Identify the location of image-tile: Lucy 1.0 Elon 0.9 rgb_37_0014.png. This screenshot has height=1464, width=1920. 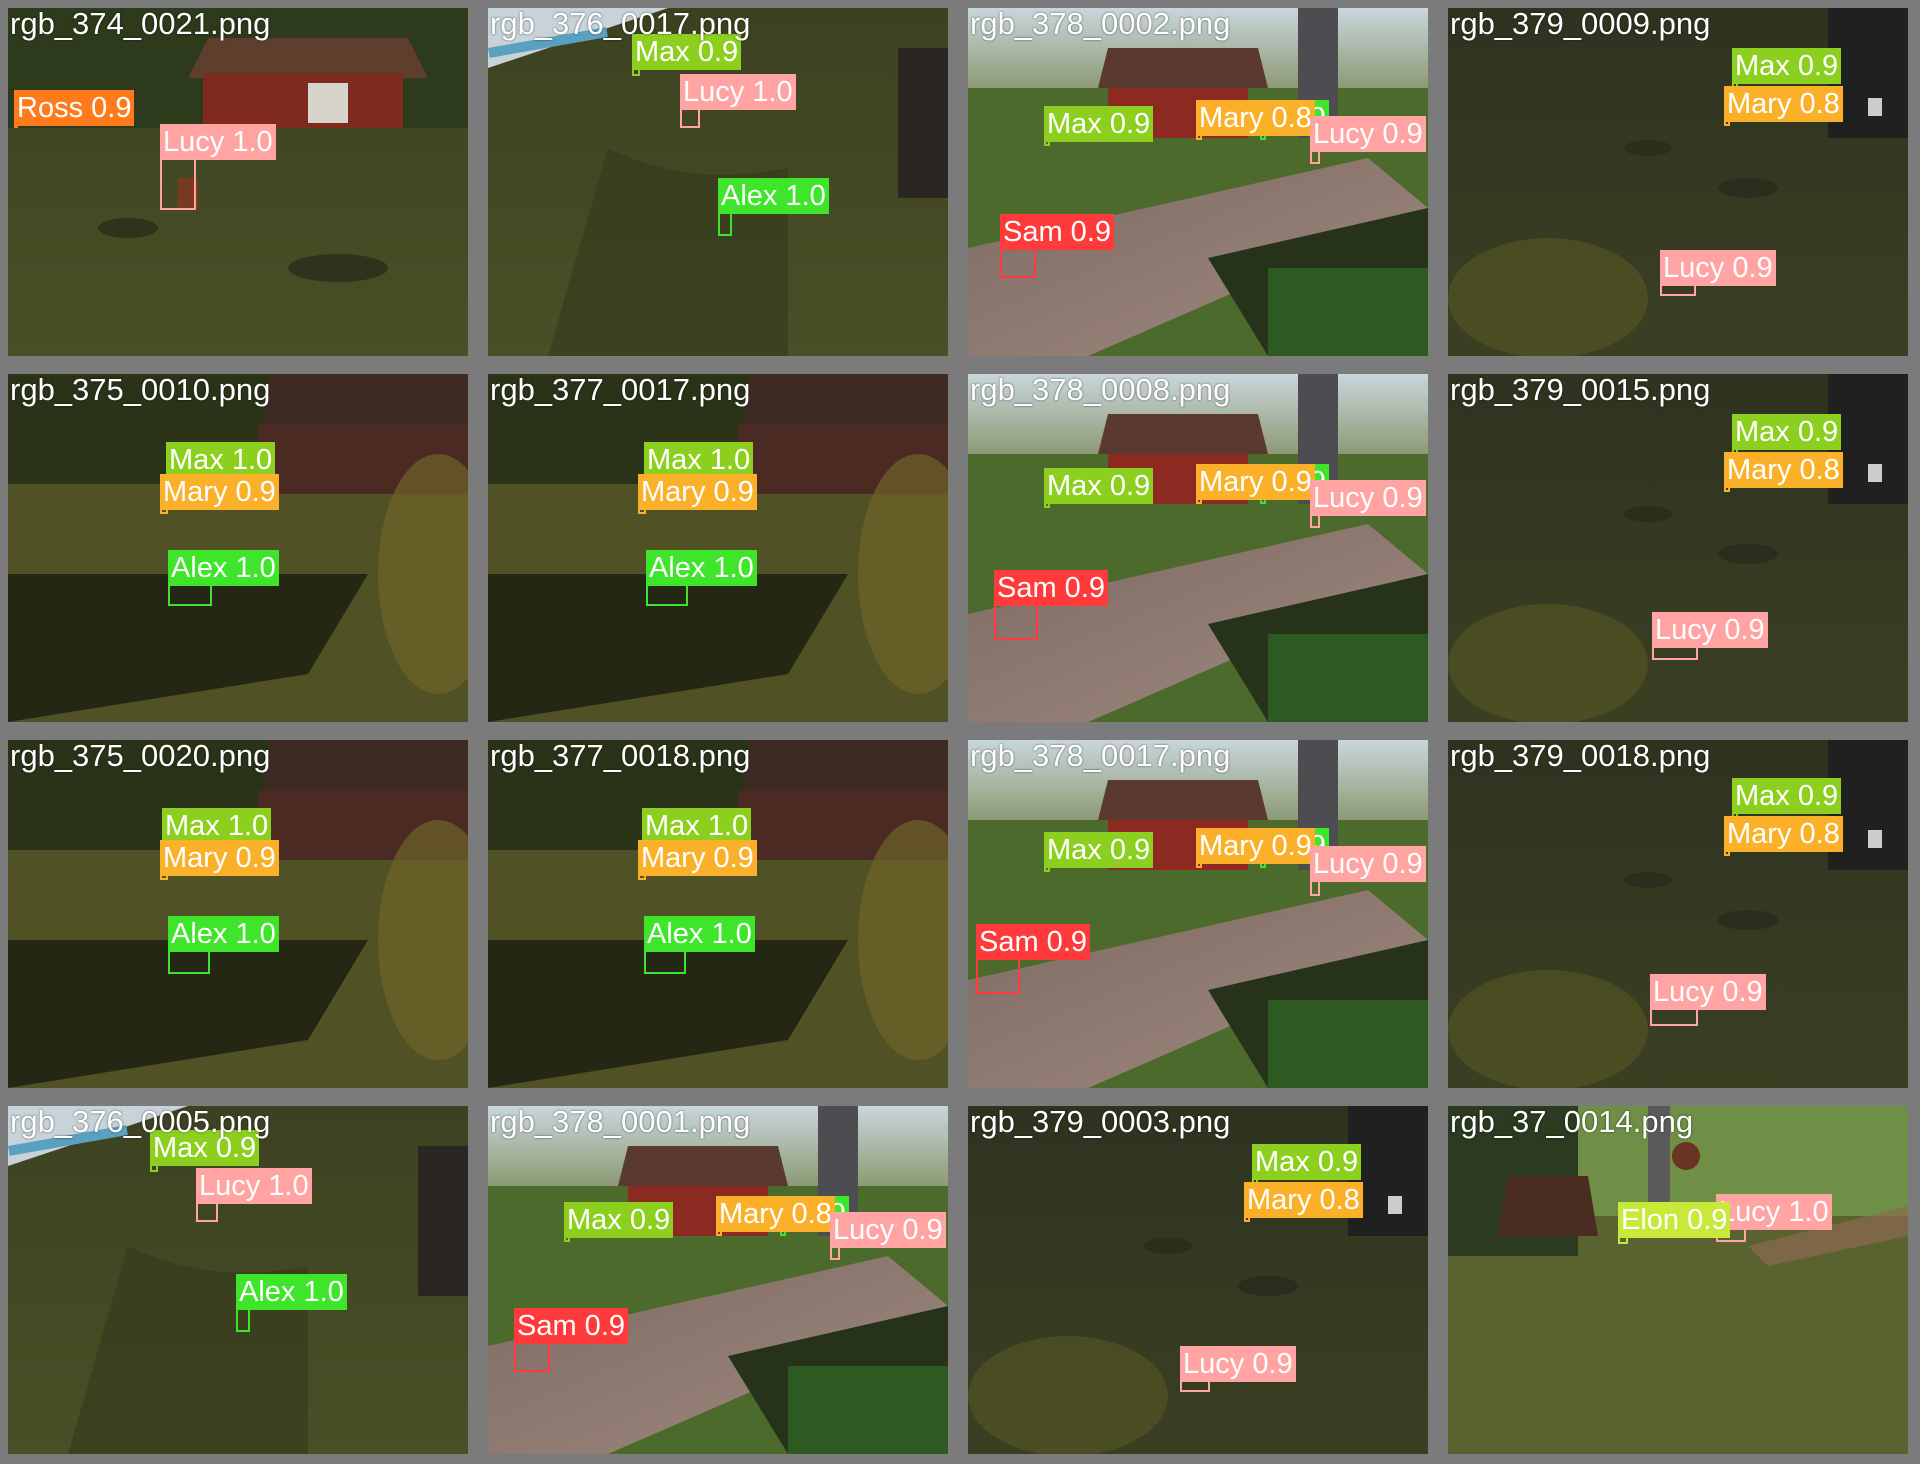
(1678, 1280).